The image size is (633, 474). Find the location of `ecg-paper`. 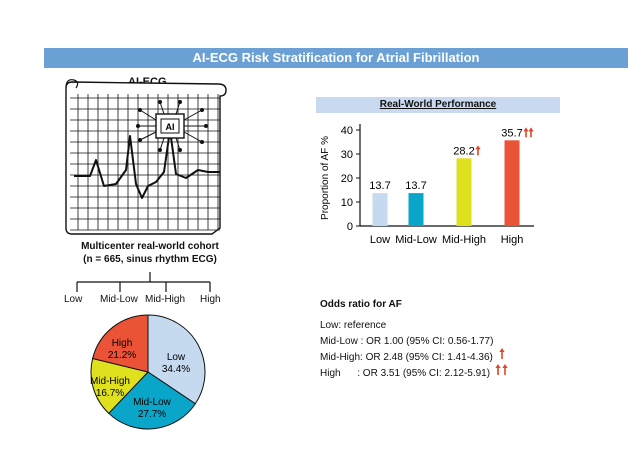

ecg-paper is located at coordinates (146, 157).